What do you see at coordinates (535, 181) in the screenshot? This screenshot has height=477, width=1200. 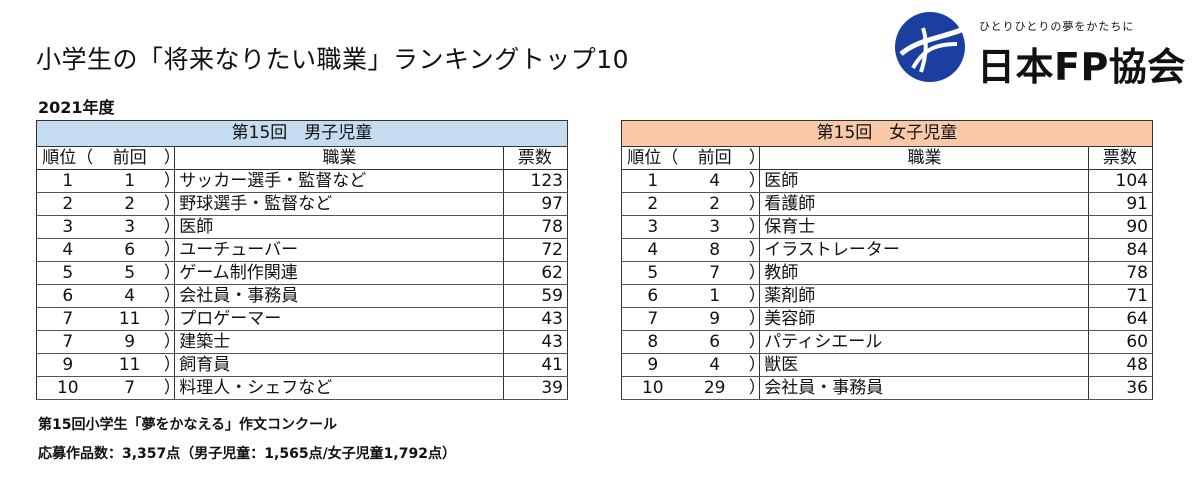 I see `votes-cell: 123` at bounding box center [535, 181].